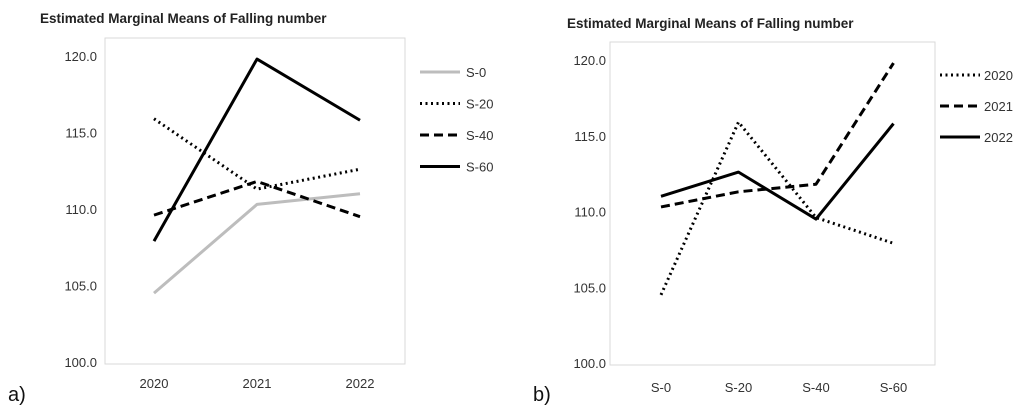 The width and height of the screenshot is (1024, 405). I want to click on legend-label: S-40, so click(479, 135).